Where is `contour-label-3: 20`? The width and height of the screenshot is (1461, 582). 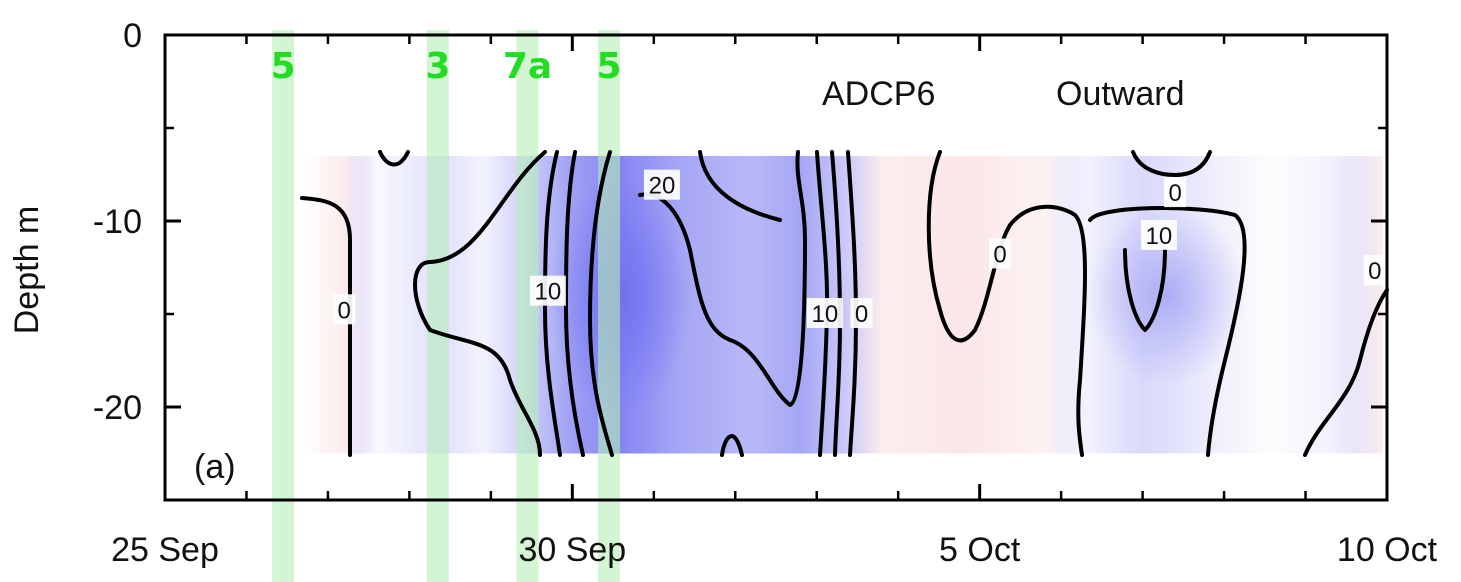
contour-label-3: 20 is located at coordinates (662, 186).